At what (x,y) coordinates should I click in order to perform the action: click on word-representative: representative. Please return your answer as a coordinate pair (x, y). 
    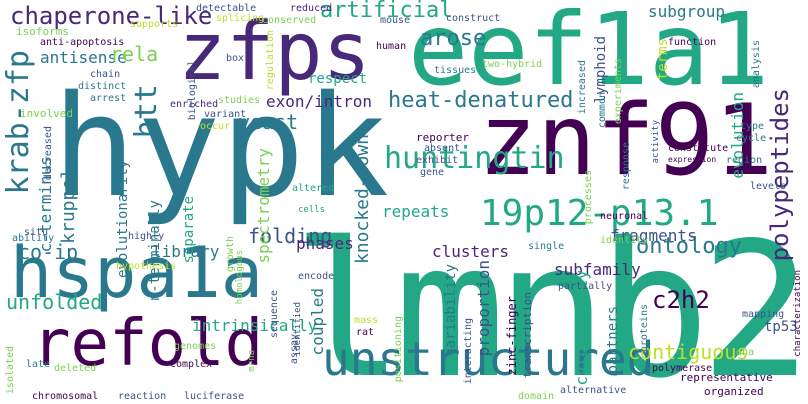
    Looking at the image, I should click on (726, 377).